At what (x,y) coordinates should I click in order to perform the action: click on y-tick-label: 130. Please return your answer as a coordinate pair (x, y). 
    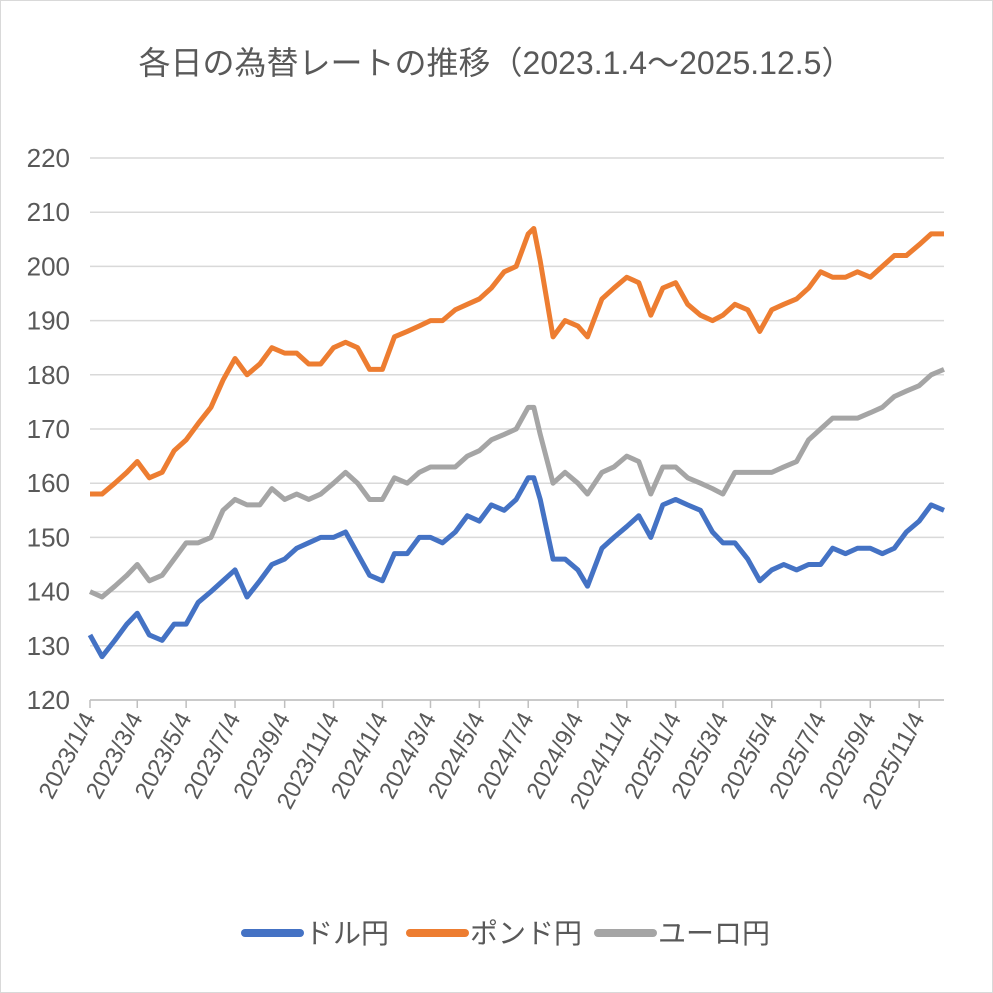
    Looking at the image, I should click on (48, 646).